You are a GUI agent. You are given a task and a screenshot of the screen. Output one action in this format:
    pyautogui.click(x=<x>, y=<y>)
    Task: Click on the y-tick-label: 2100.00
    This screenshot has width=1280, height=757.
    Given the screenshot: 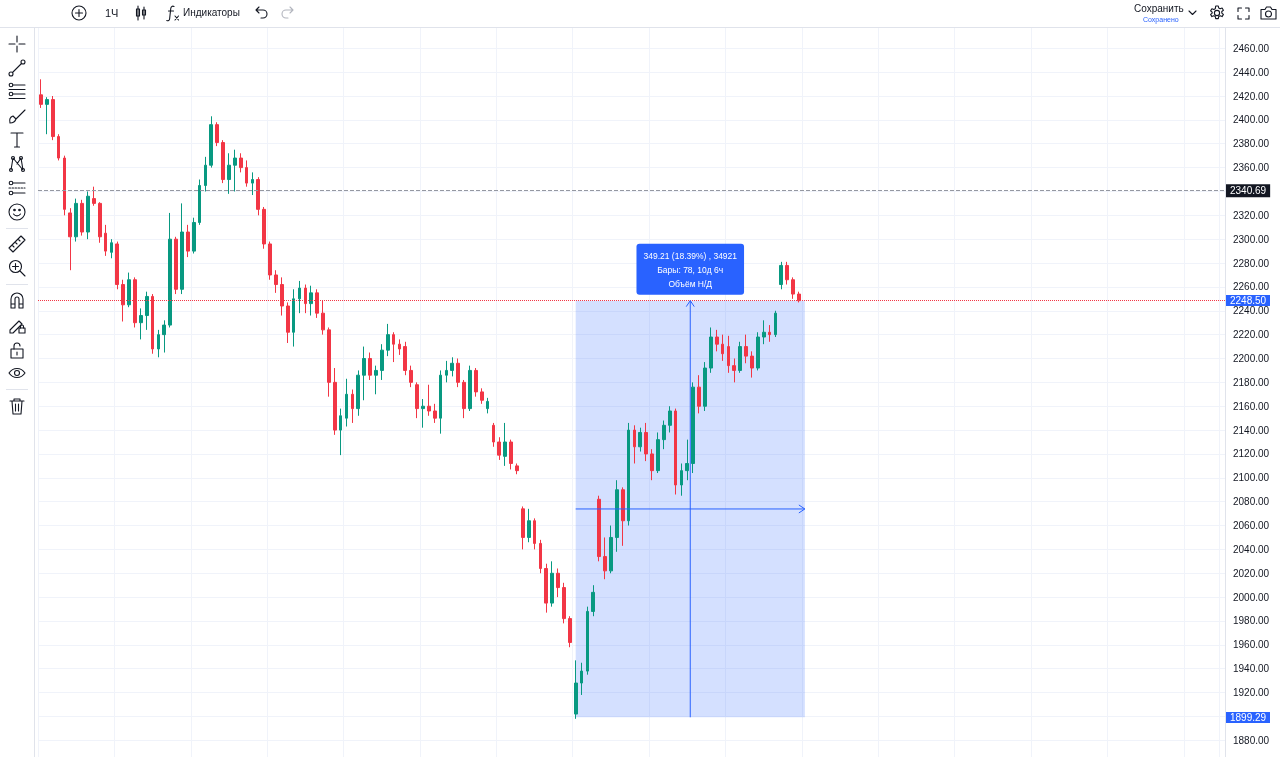 What is the action you would take?
    pyautogui.click(x=1251, y=478)
    